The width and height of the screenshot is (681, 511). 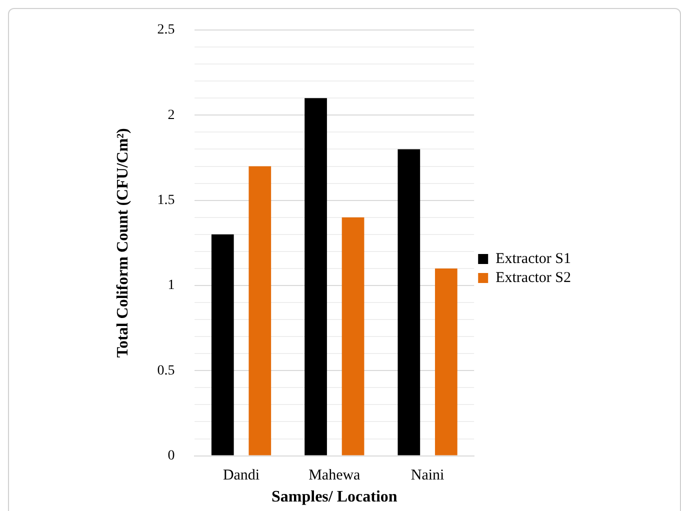 What do you see at coordinates (534, 258) in the screenshot?
I see `legend-label: Extractor S1` at bounding box center [534, 258].